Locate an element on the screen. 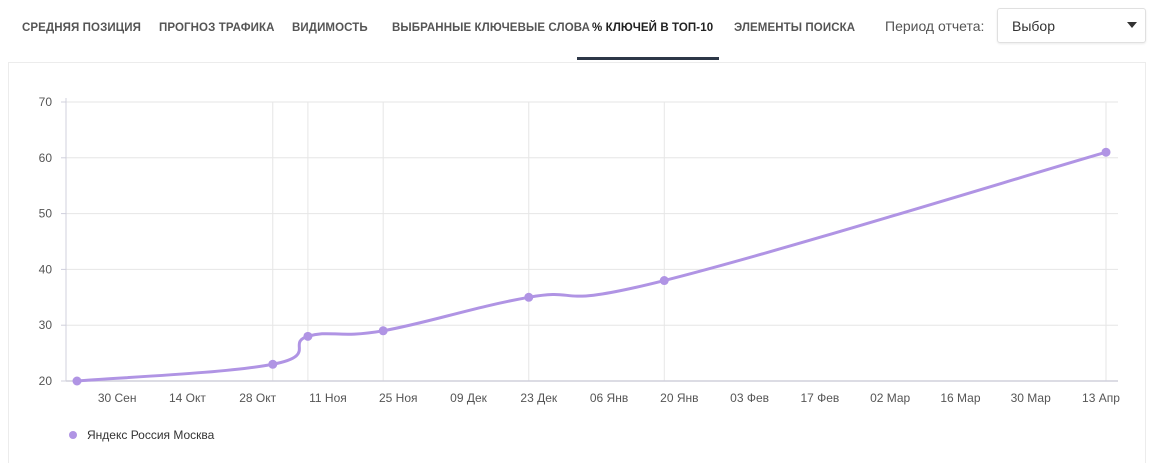 Image resolution: width=1156 pixels, height=463 pixels. report-period-value: Выбор is located at coordinates (1033, 26).